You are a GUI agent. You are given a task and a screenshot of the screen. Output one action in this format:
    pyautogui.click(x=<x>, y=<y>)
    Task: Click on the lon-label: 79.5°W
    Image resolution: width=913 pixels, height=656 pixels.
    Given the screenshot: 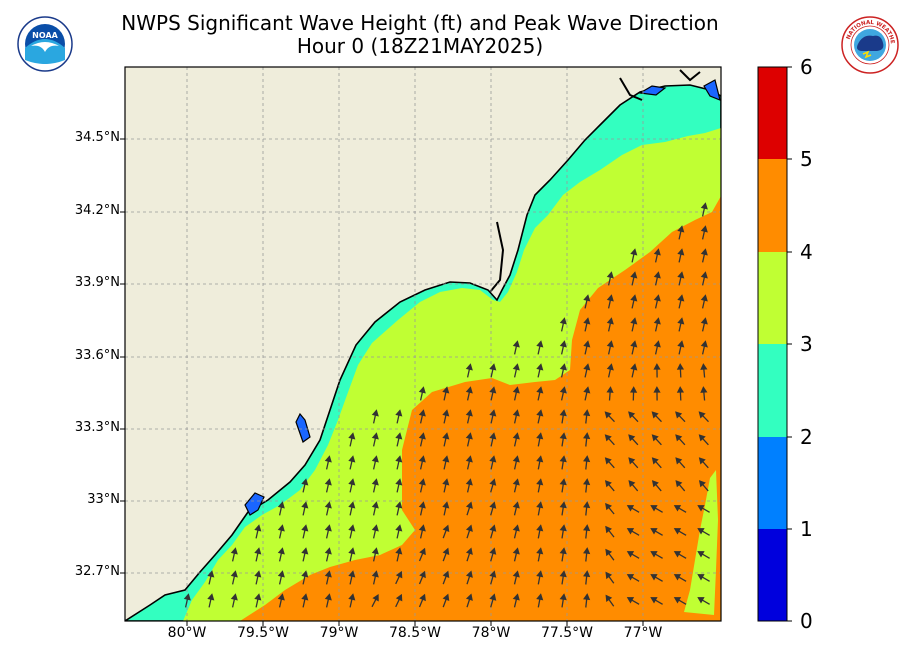 What is the action you would take?
    pyautogui.click(x=262, y=633)
    